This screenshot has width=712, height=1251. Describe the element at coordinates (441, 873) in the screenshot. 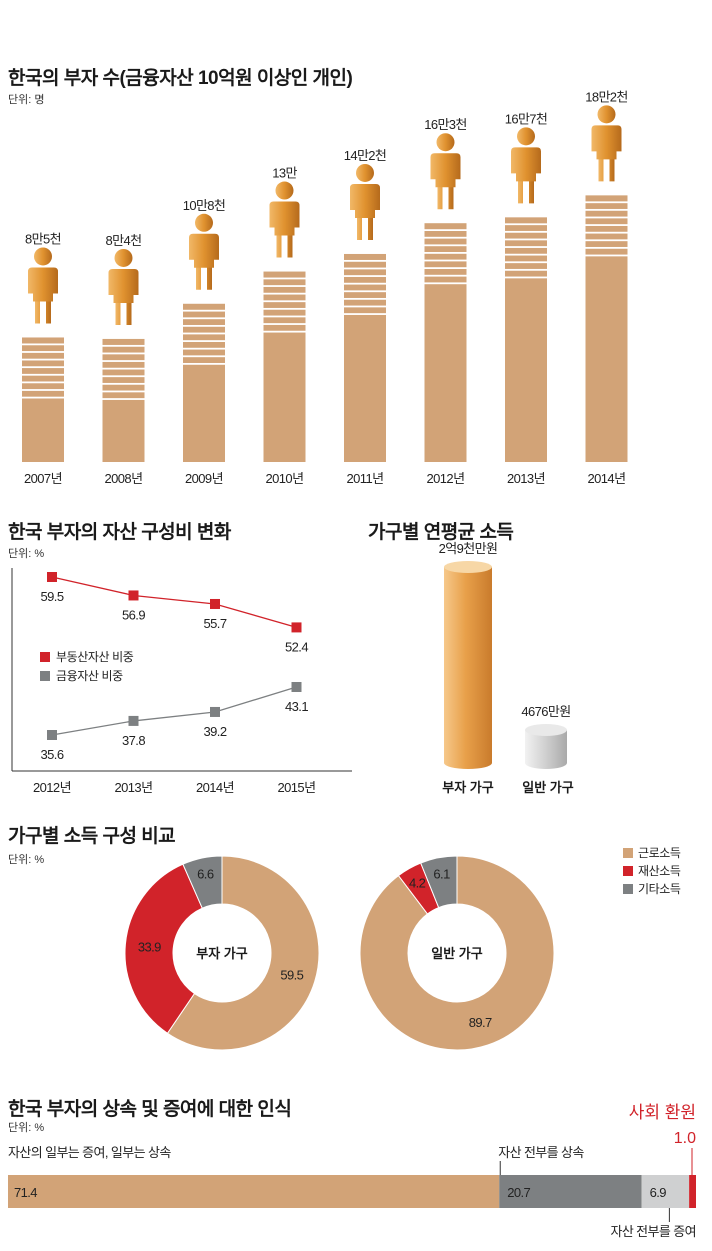

I see `slice-label: 6.1` at that location.